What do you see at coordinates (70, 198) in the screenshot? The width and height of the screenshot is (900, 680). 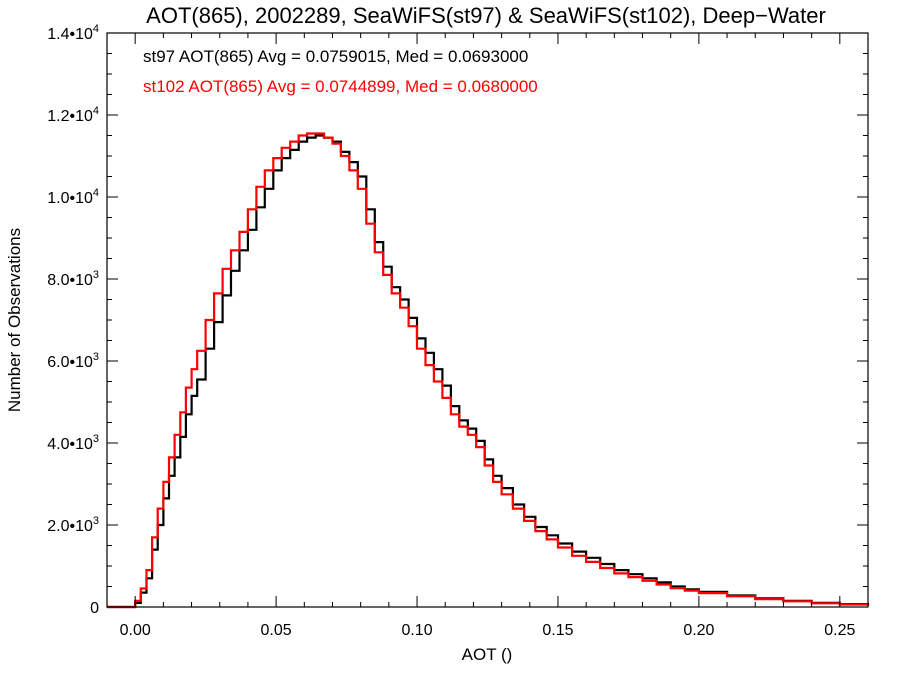 I see `y-tick-label-mantissa: 1.0•10` at bounding box center [70, 198].